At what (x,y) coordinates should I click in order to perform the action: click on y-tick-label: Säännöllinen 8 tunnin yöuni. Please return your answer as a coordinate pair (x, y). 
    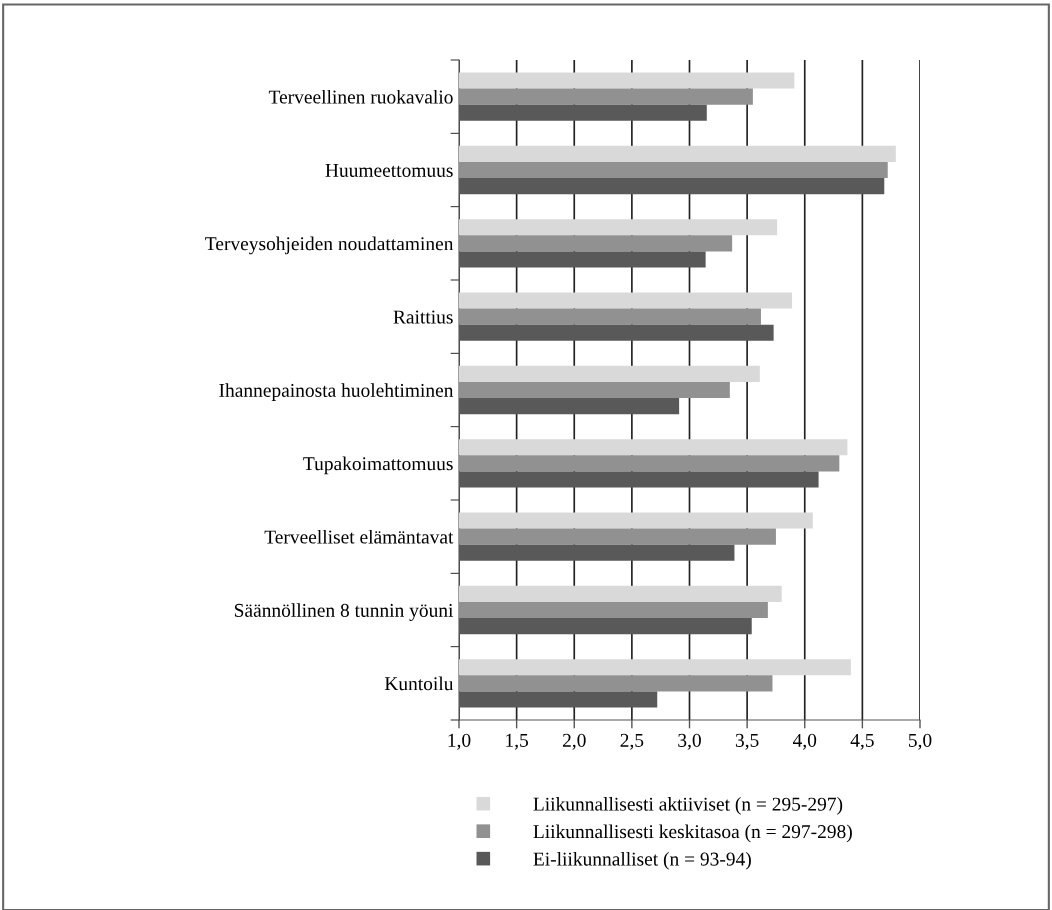
    Looking at the image, I should click on (344, 612).